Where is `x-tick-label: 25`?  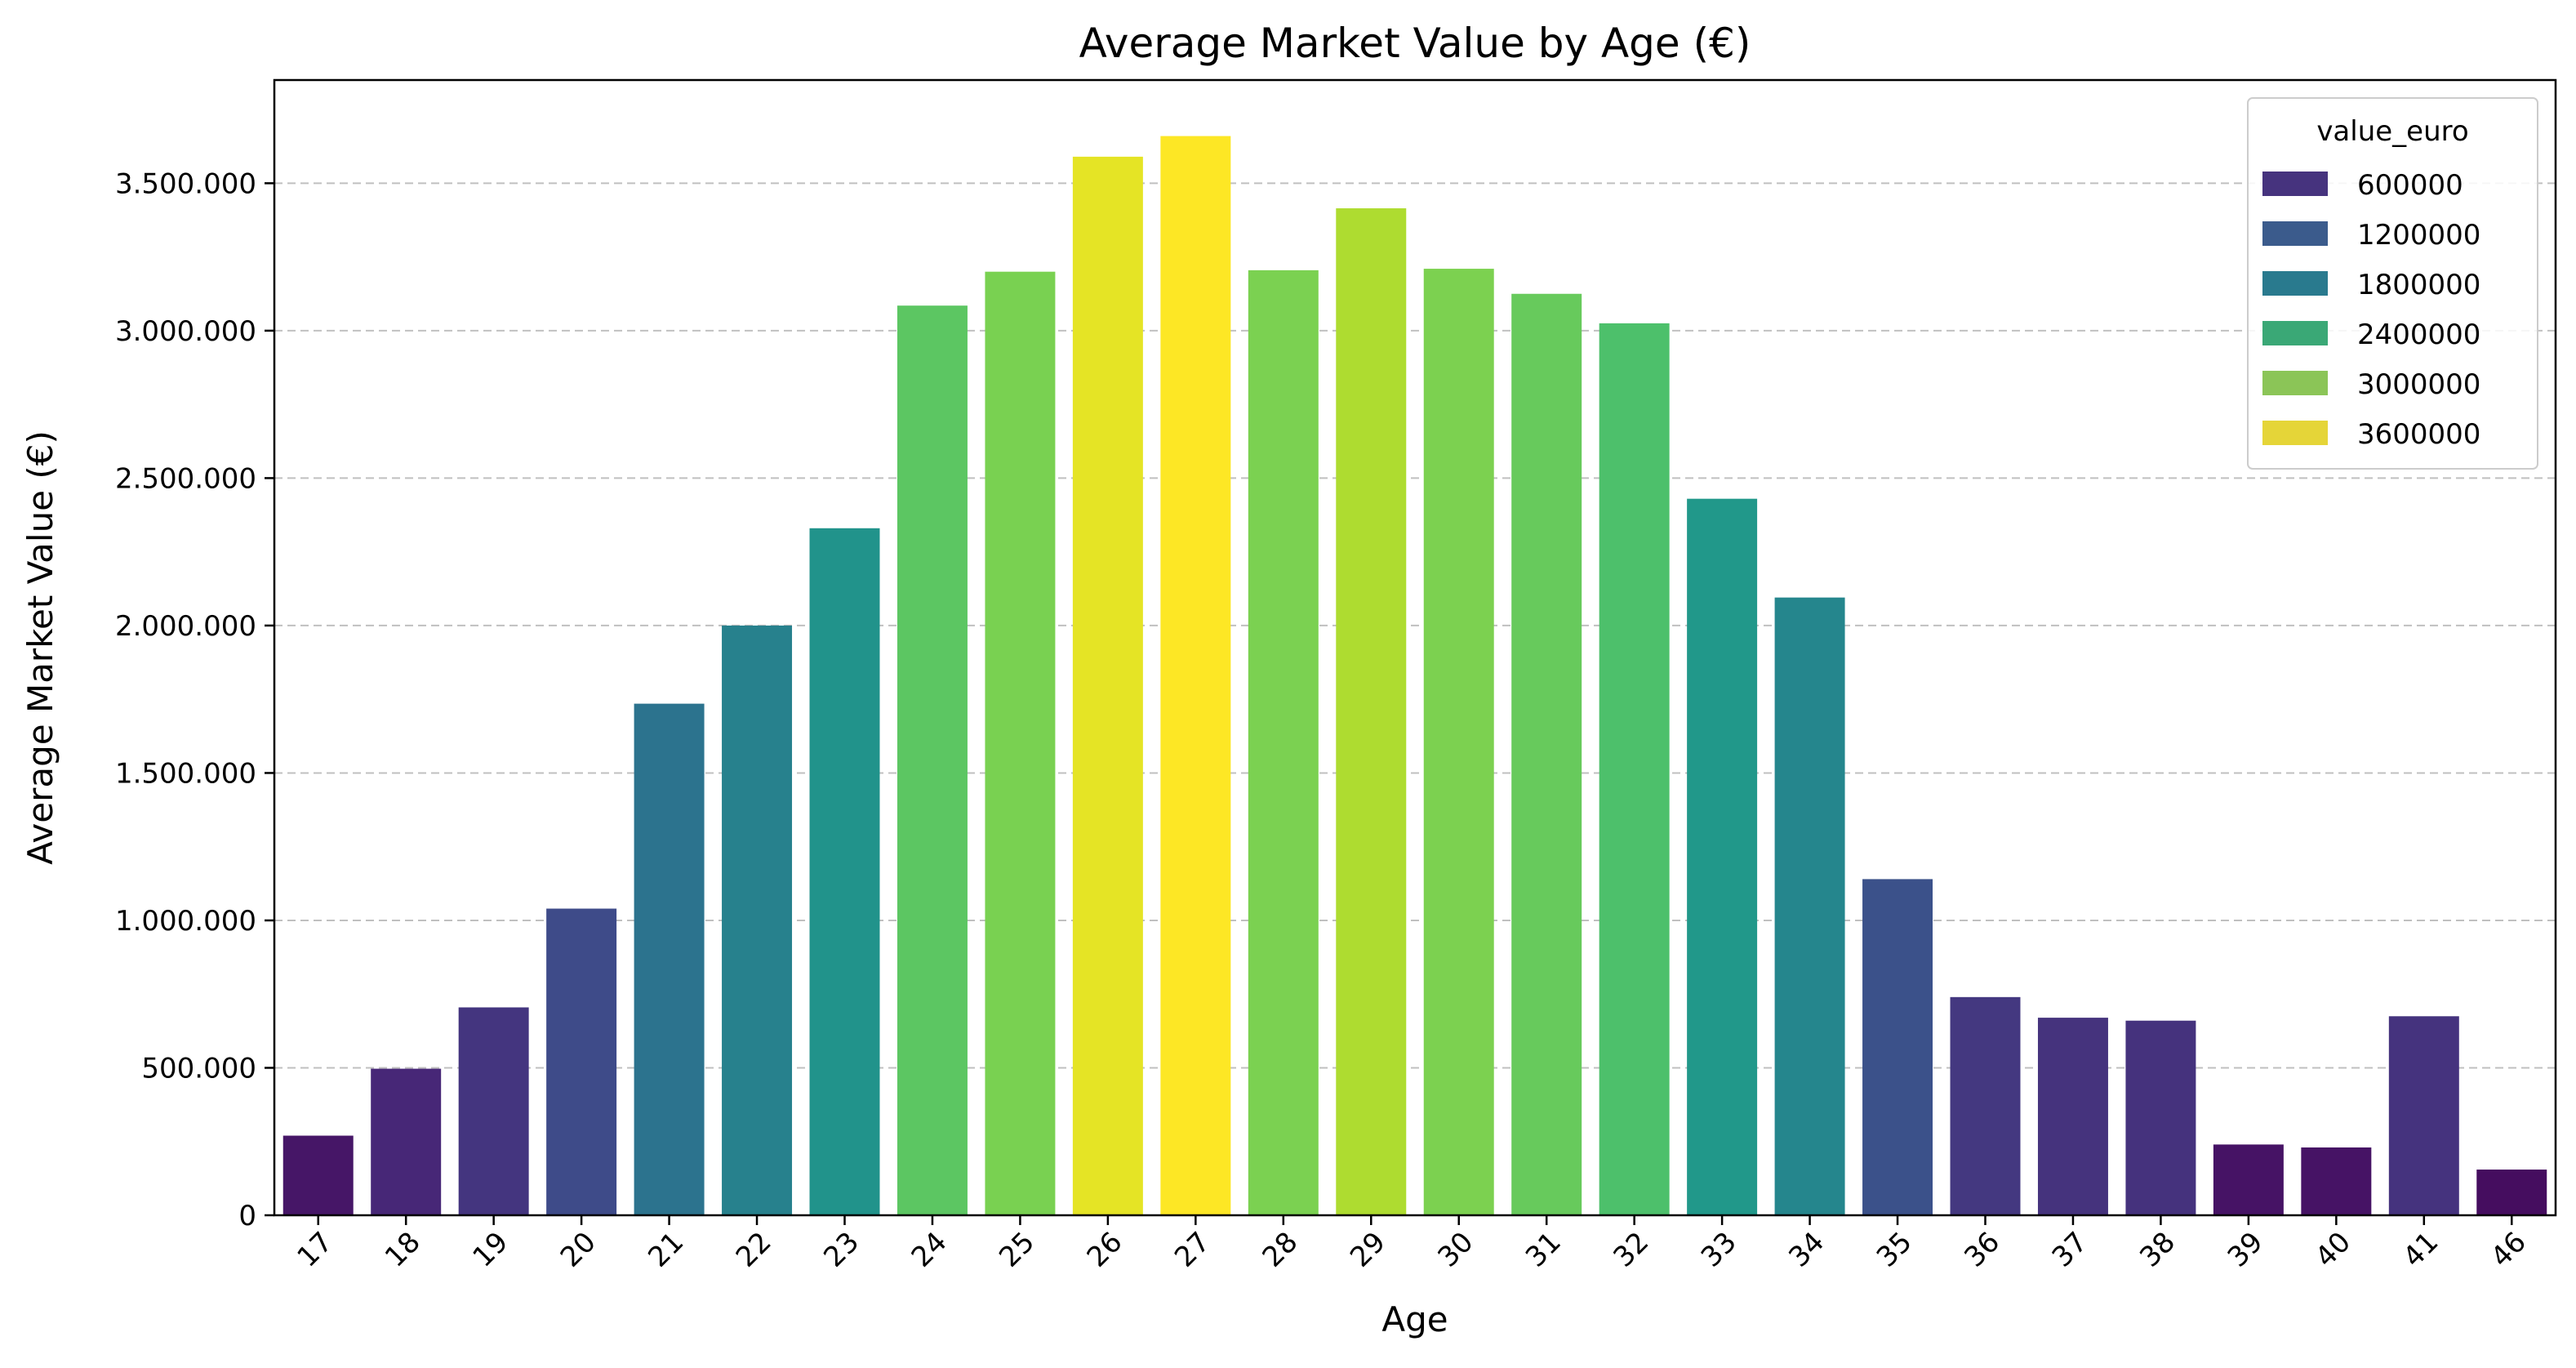 x-tick-label: 25 is located at coordinates (1017, 1250).